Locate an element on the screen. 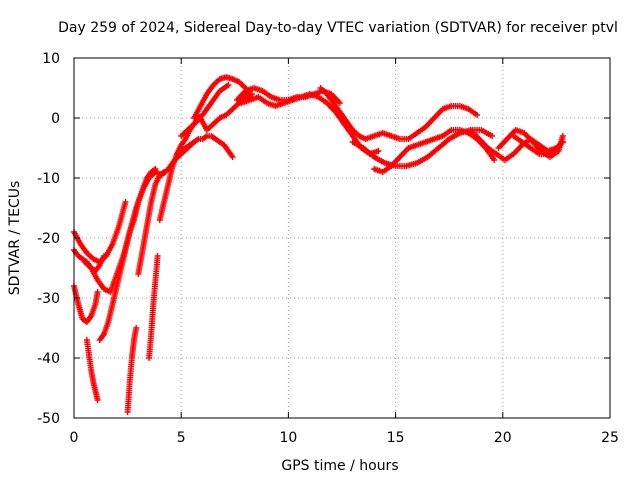 The height and width of the screenshot is (480, 640). y-tick-label: -50 is located at coordinates (48, 419).